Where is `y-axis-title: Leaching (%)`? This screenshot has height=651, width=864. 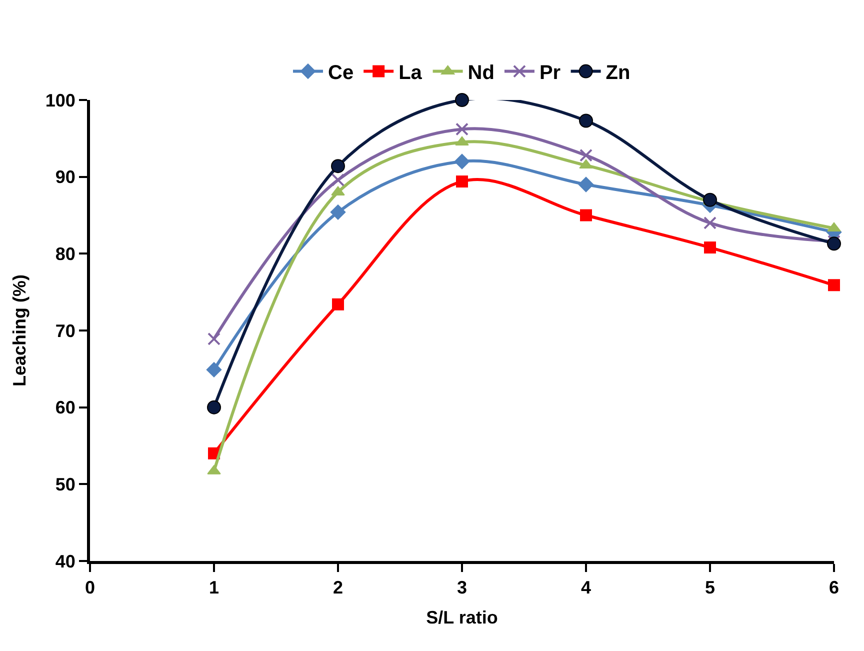 y-axis-title: Leaching (%) is located at coordinates (20, 330).